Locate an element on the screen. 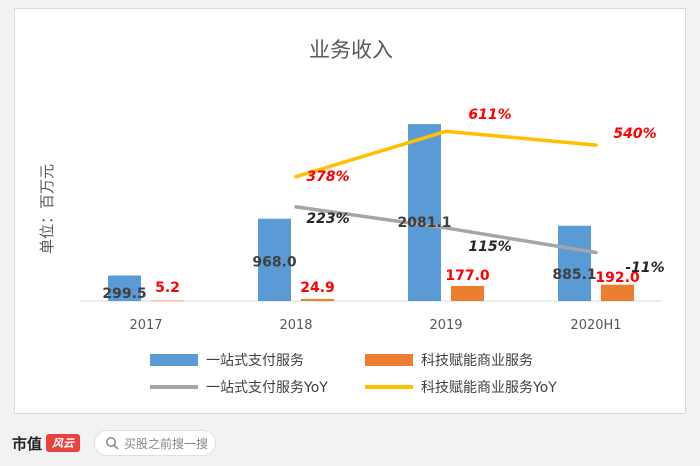  bar-payment-2018 is located at coordinates (274, 259).